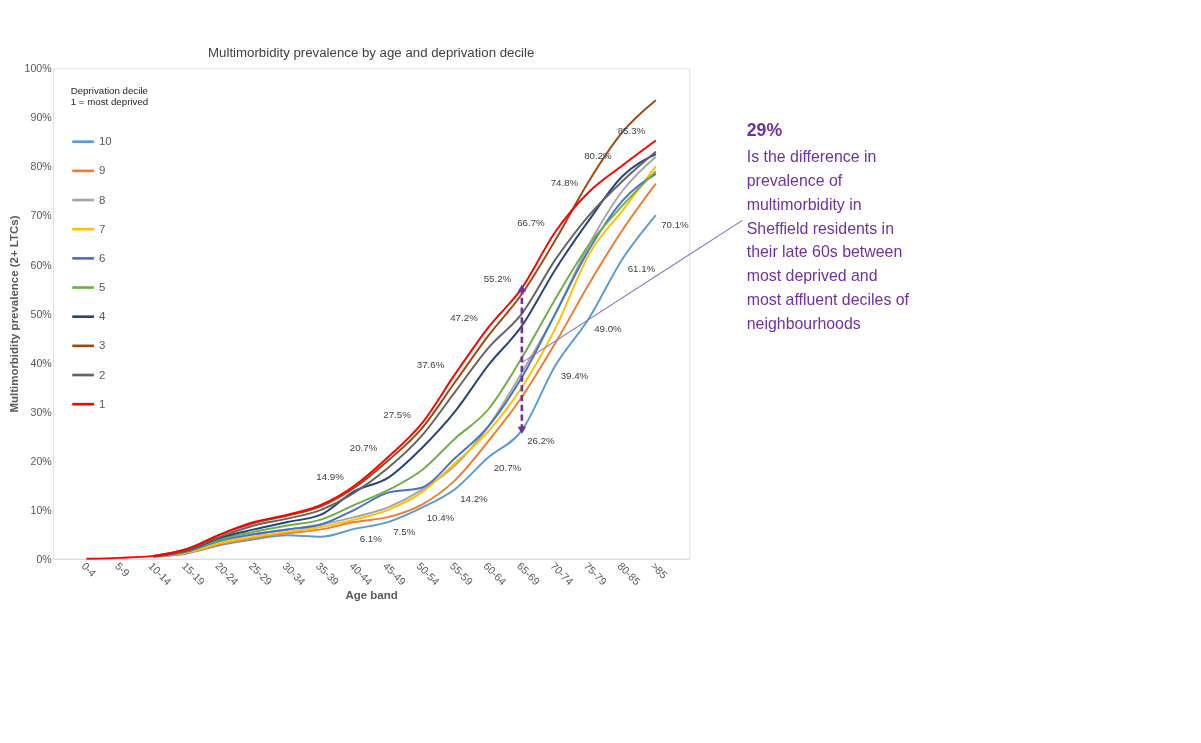  Describe the element at coordinates (404, 532) in the screenshot. I see `data-label: 7.5%` at that location.